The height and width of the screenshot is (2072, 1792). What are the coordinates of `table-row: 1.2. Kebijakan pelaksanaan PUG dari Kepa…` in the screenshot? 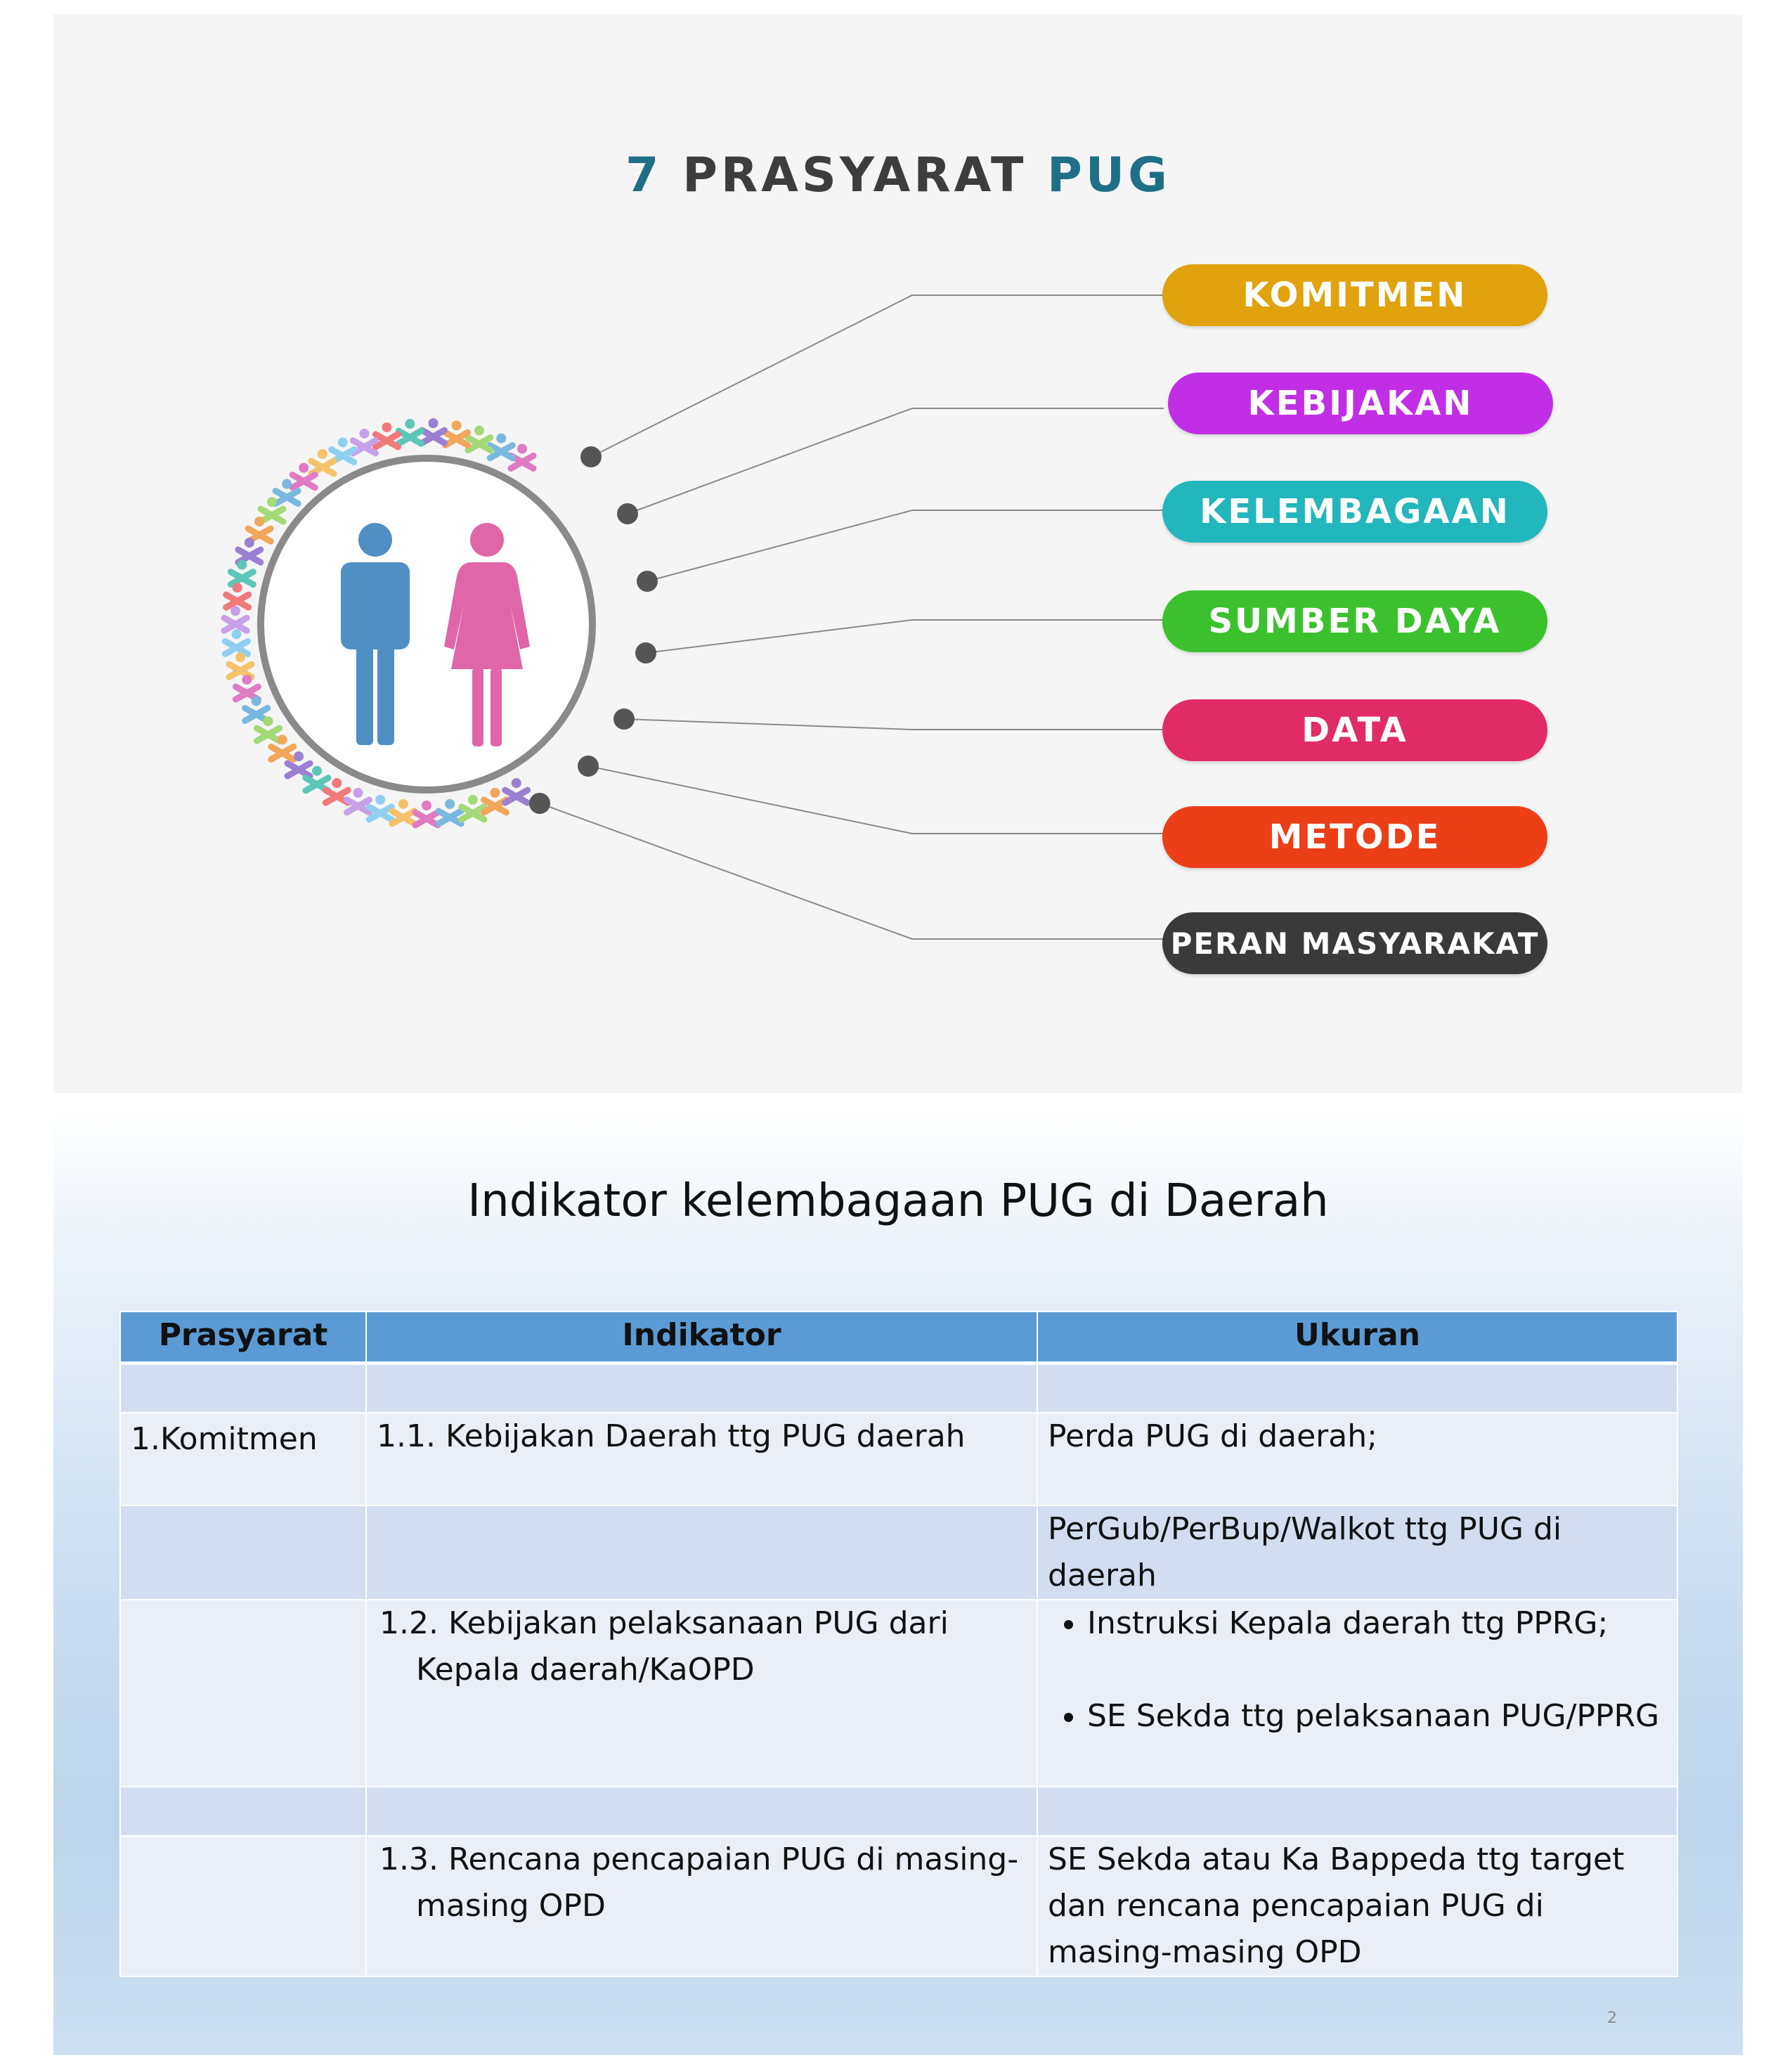 It's located at (898, 1693).